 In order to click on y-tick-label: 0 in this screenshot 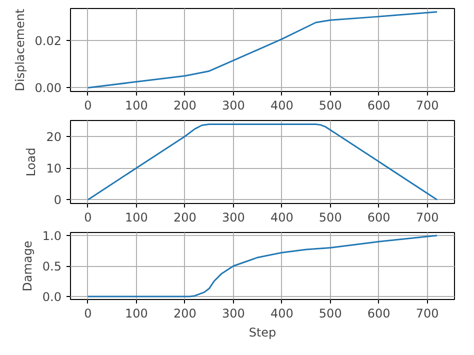, I will do `click(58, 200)`.